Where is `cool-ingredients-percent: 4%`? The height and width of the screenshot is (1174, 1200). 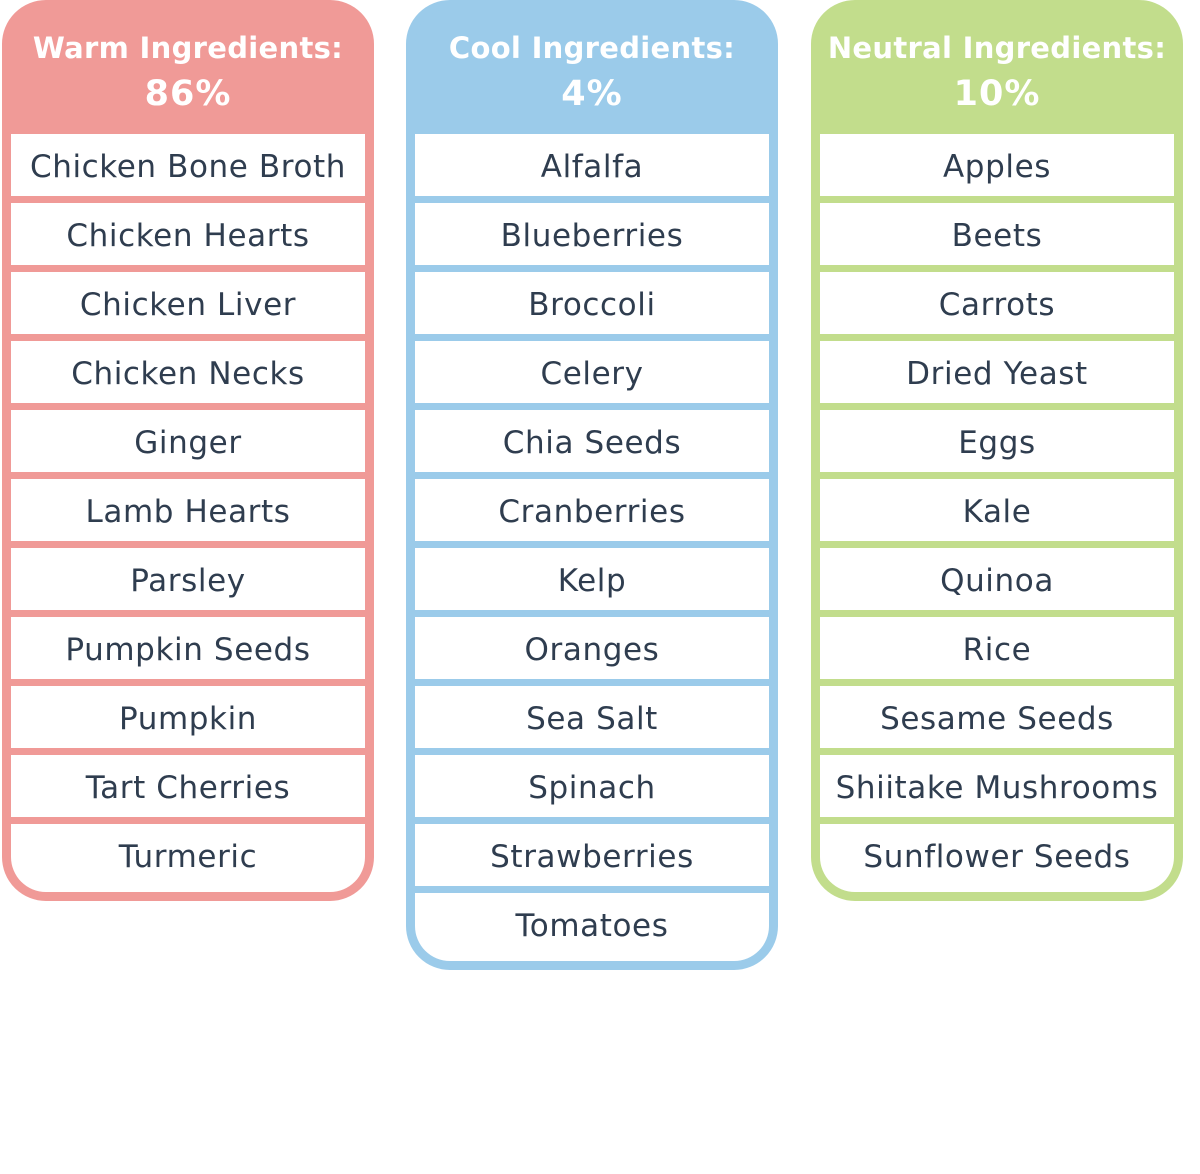 cool-ingredients-percent: 4% is located at coordinates (592, 94).